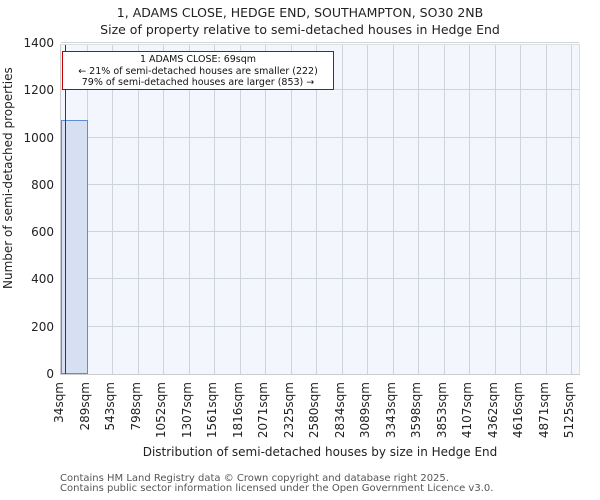 This screenshot has height=500, width=600. What do you see at coordinates (42, 184) in the screenshot?
I see `y-tick-label: 800` at bounding box center [42, 184].